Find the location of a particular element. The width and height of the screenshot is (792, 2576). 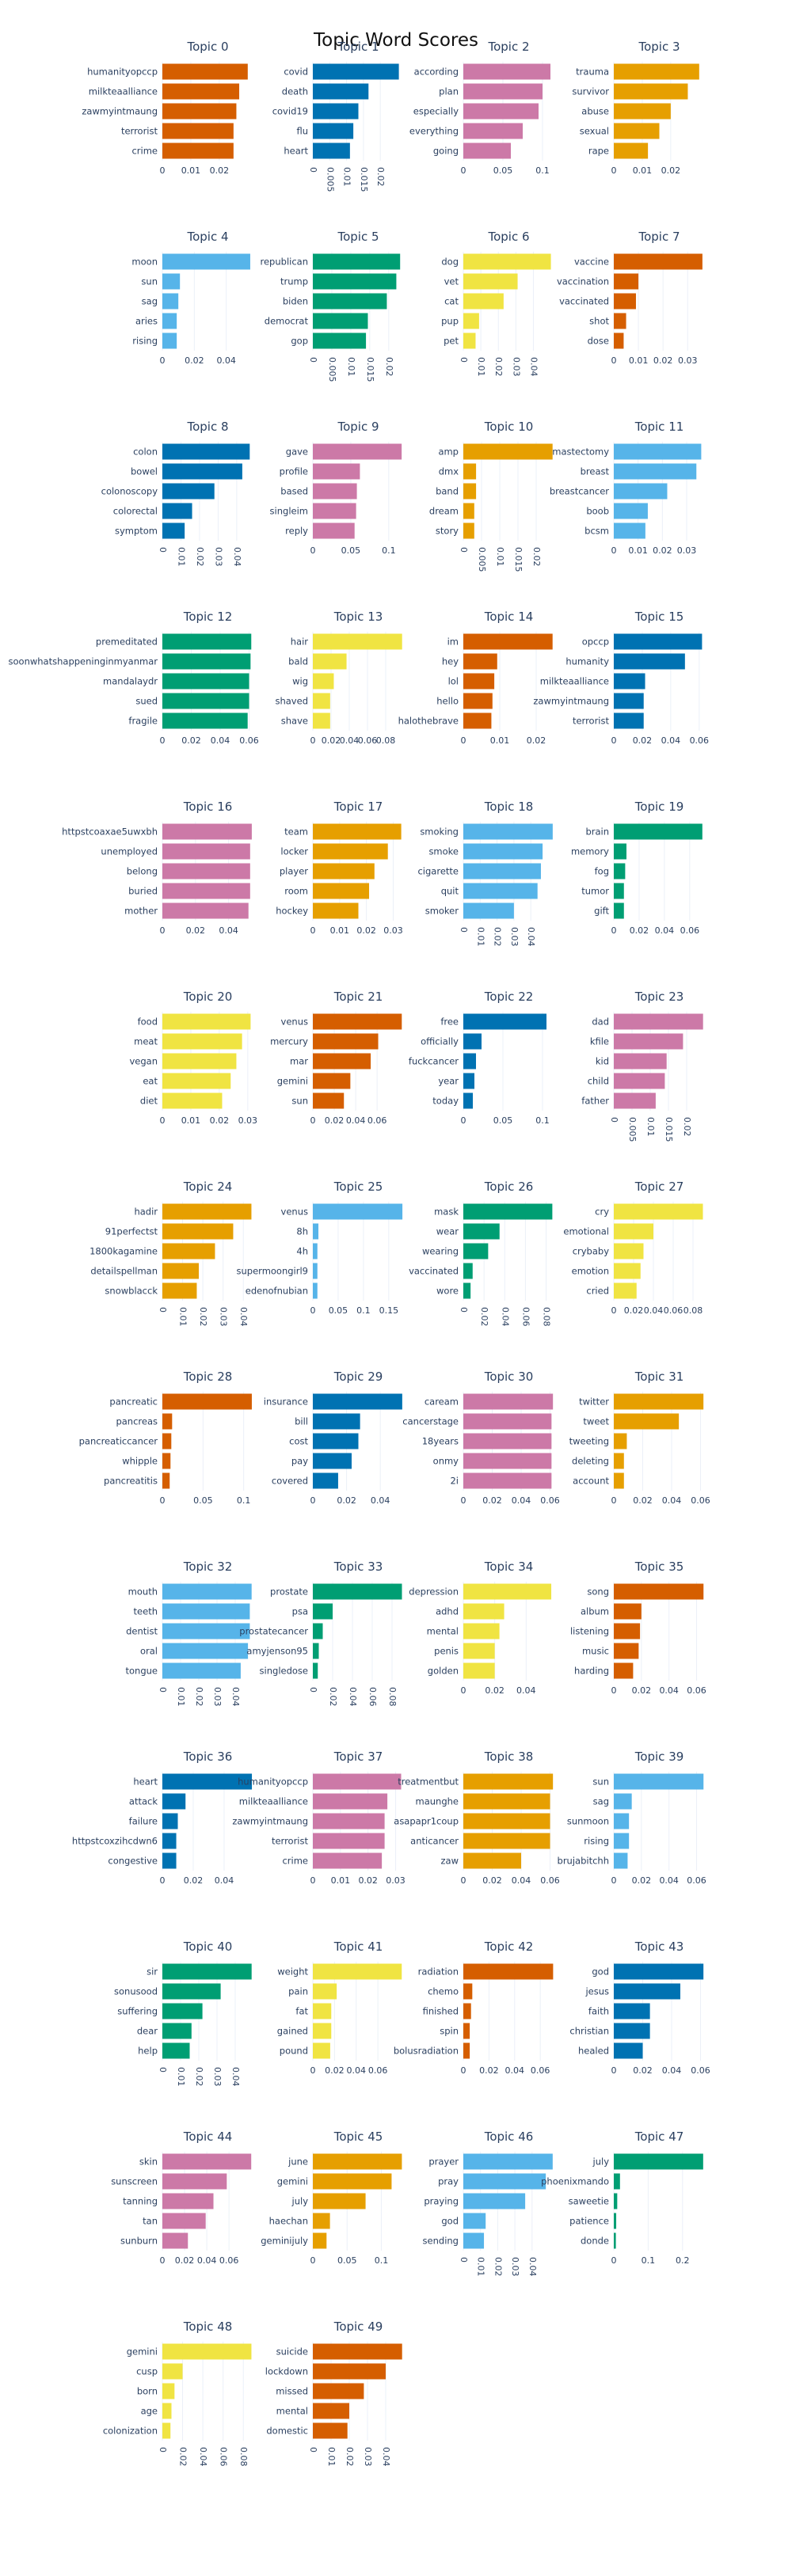

category-label: 1800kagamine is located at coordinates (123, 1251).